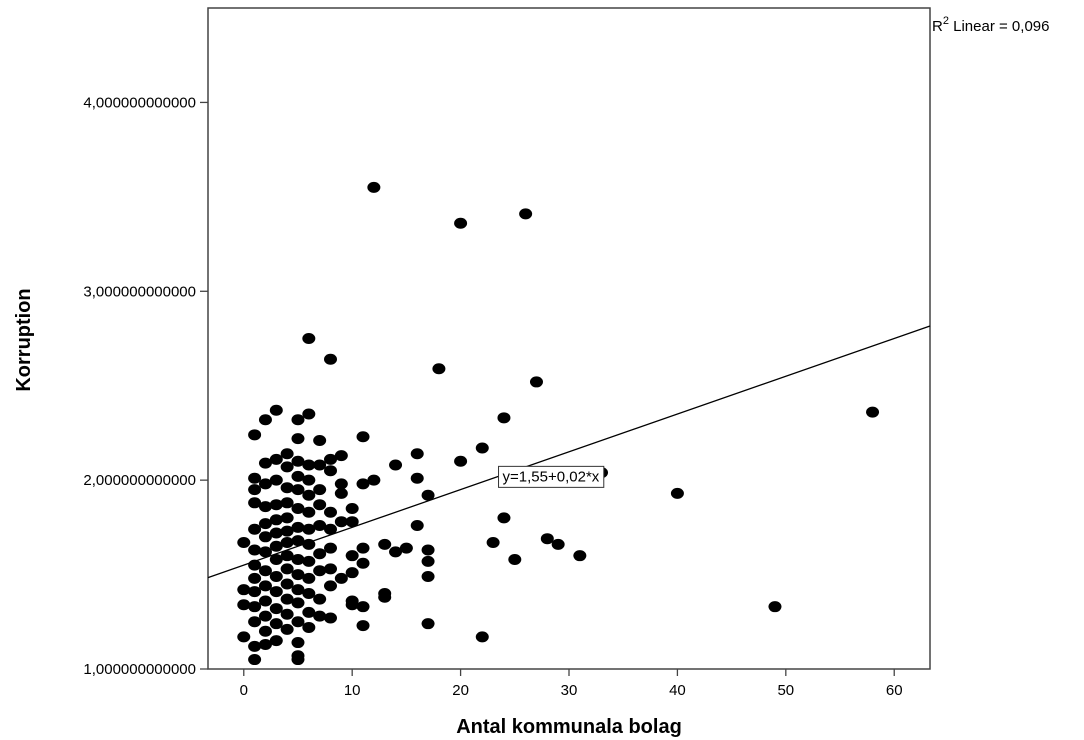 Image resolution: width=1084 pixels, height=740 pixels. Describe the element at coordinates (569, 690) in the screenshot. I see `x-tick-label: 30` at that location.